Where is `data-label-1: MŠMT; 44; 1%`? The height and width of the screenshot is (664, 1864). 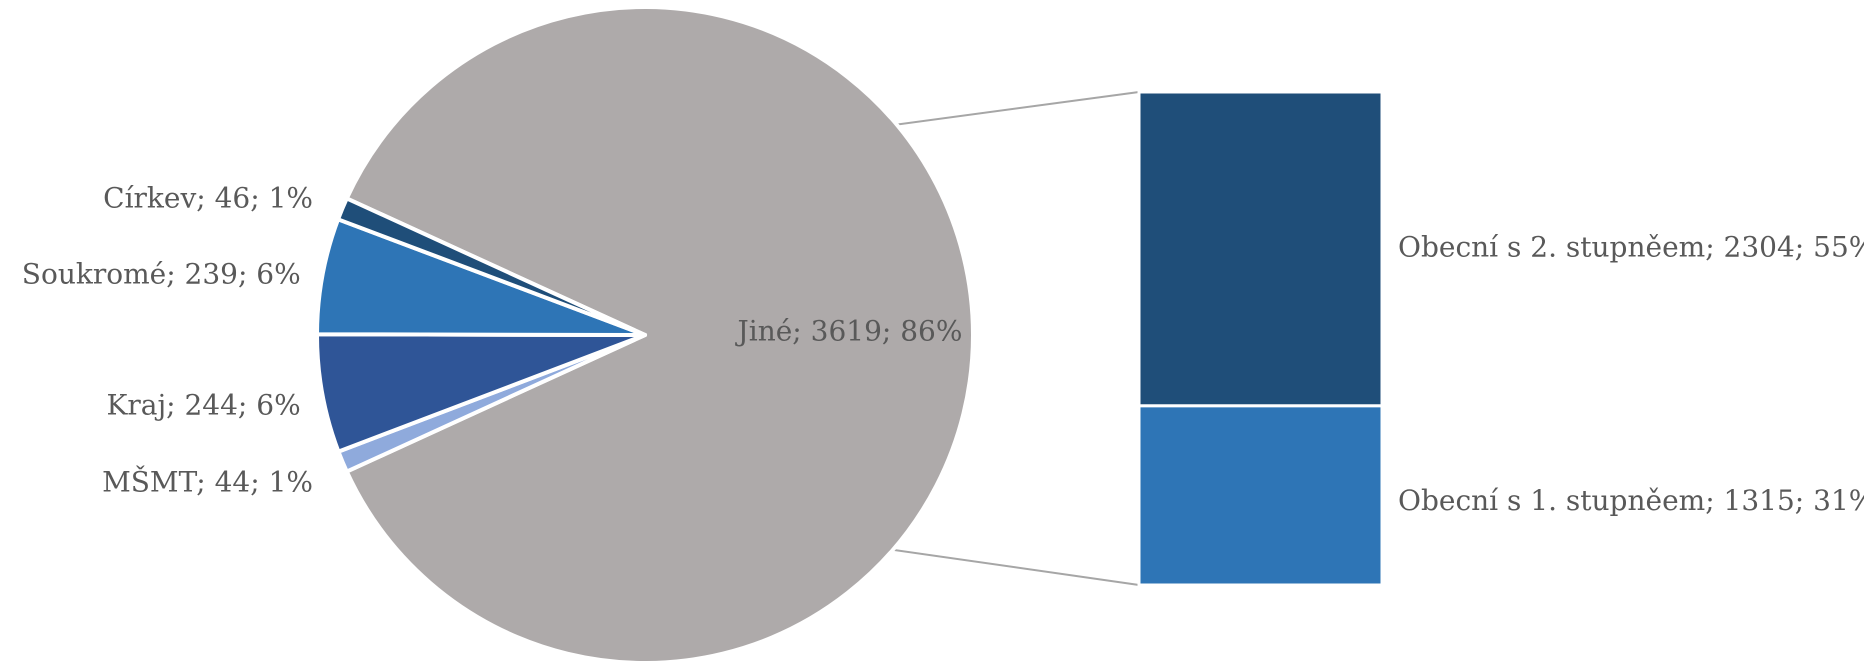
data-label-1: MŠMT; 44; 1% is located at coordinates (207, 482).